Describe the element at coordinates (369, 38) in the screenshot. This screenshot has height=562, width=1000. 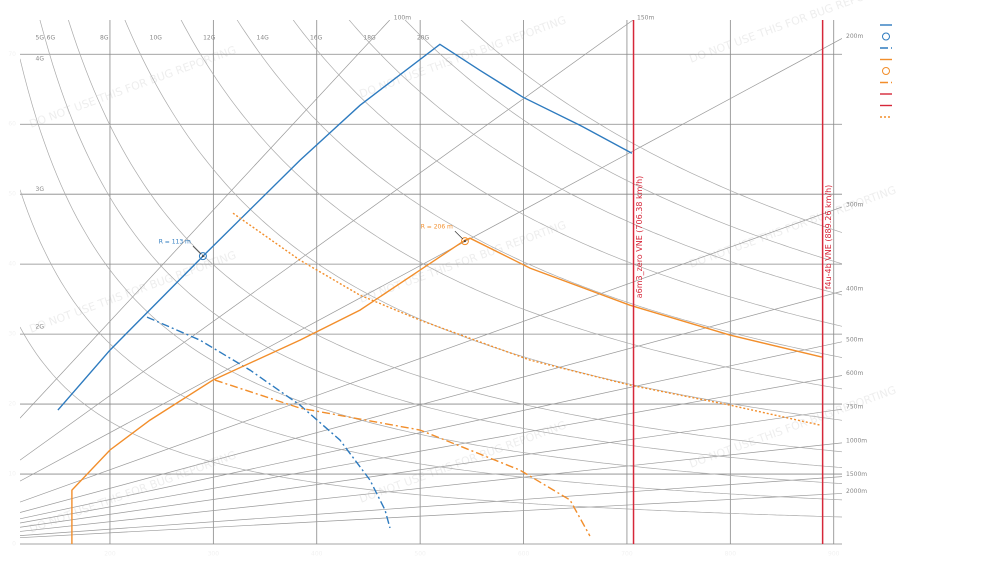
I see `g-label: 18G` at that location.